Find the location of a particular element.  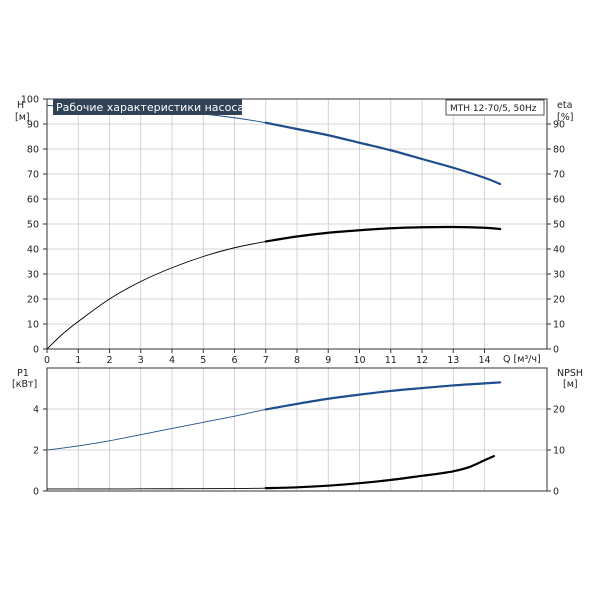

series-line-npsh-operating-range is located at coordinates (379, 472).